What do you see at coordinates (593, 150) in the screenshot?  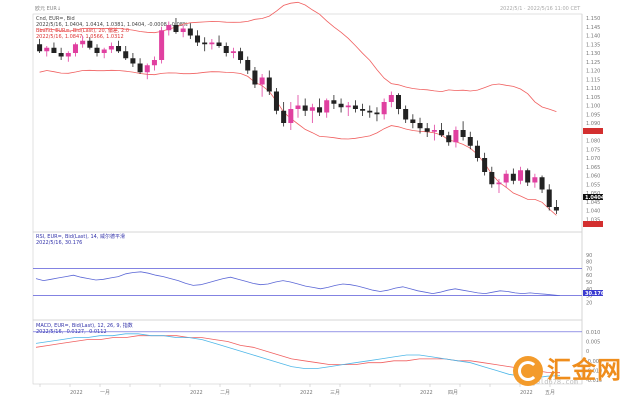 I see `price-tick-label: 1.075` at bounding box center [593, 150].